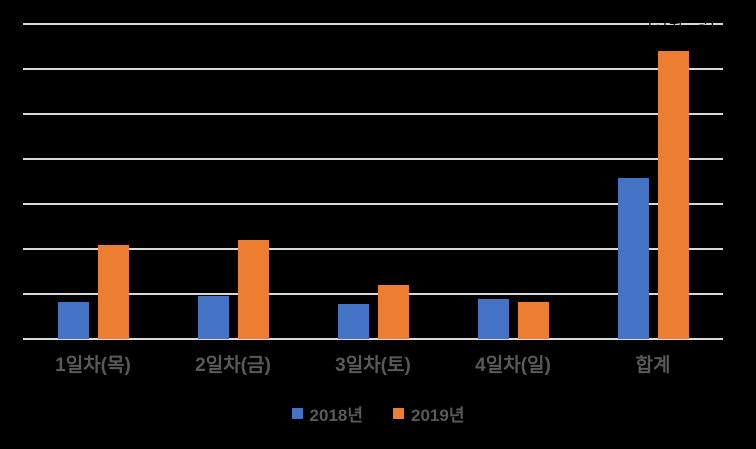 The height and width of the screenshot is (449, 756). Describe the element at coordinates (653, 365) in the screenshot. I see `x-axis-label: 합계` at that location.